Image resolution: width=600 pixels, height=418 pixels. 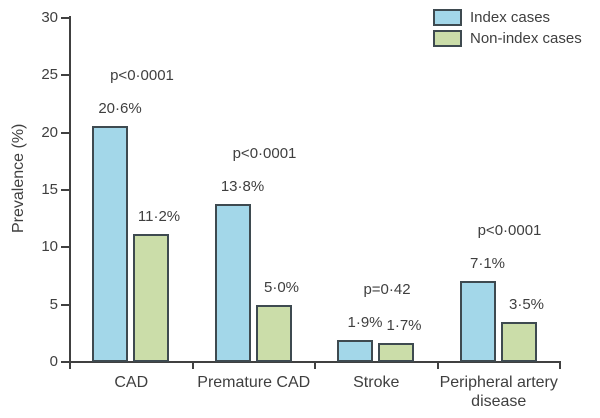 What do you see at coordinates (131, 382) in the screenshot?
I see `x-axis-category-label: CAD` at bounding box center [131, 382].